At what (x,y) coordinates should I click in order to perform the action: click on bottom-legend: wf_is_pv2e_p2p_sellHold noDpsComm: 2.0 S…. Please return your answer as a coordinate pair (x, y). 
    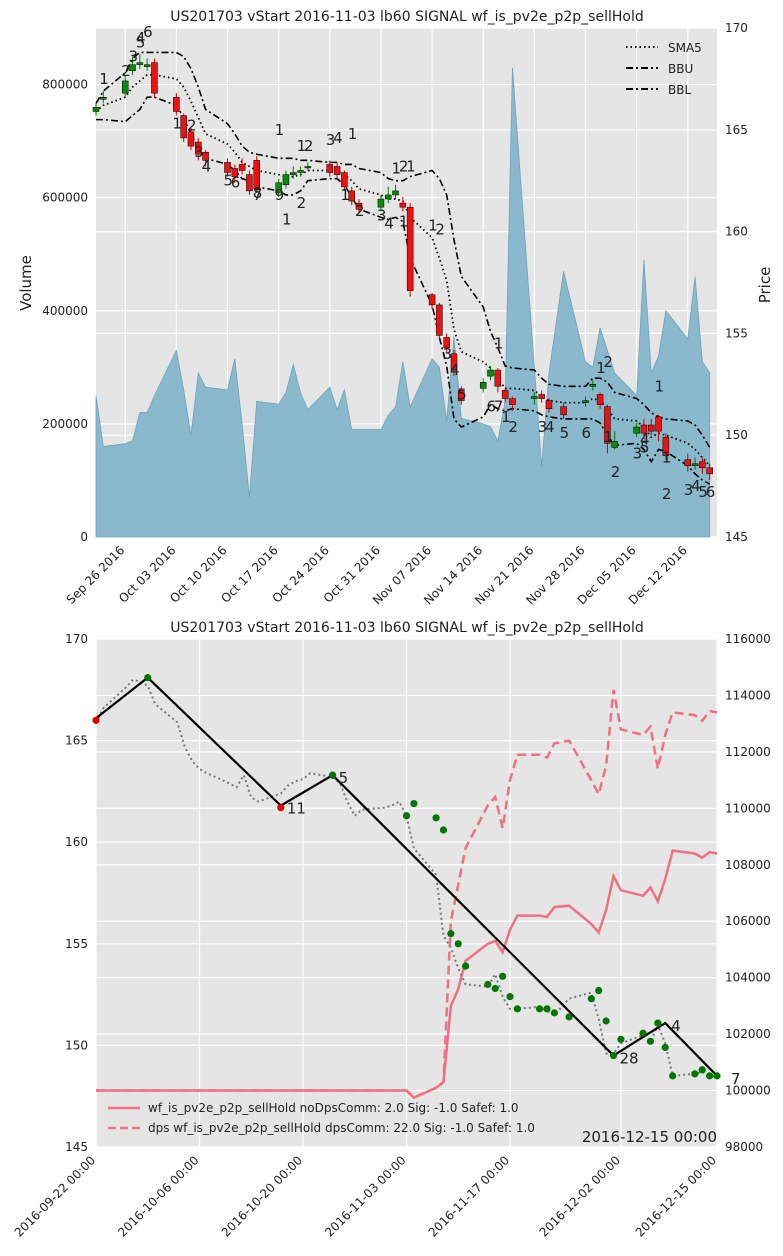
    Looking at the image, I should click on (321, 1118).